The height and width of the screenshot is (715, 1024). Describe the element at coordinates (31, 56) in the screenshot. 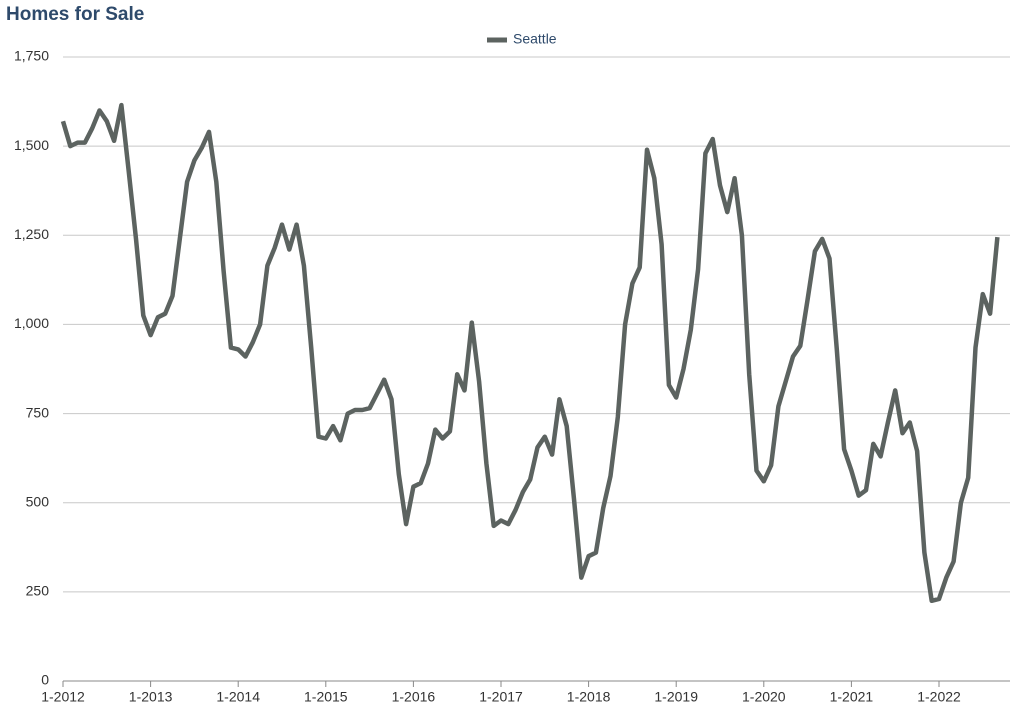

I see `y-tick-label: 1,750` at that location.